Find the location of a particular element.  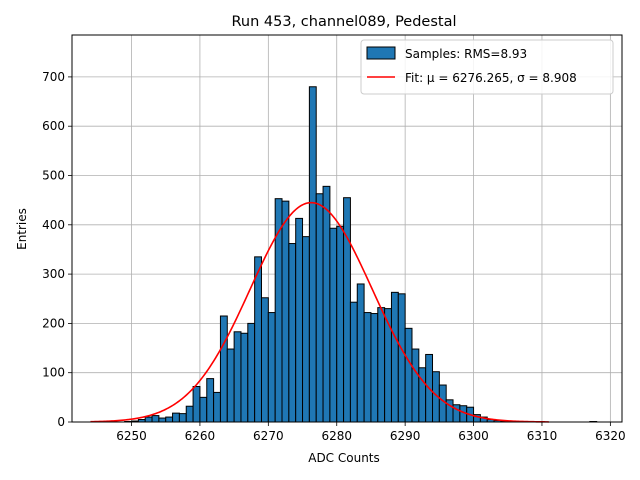

x-tick-label: 6290 is located at coordinates (405, 436).